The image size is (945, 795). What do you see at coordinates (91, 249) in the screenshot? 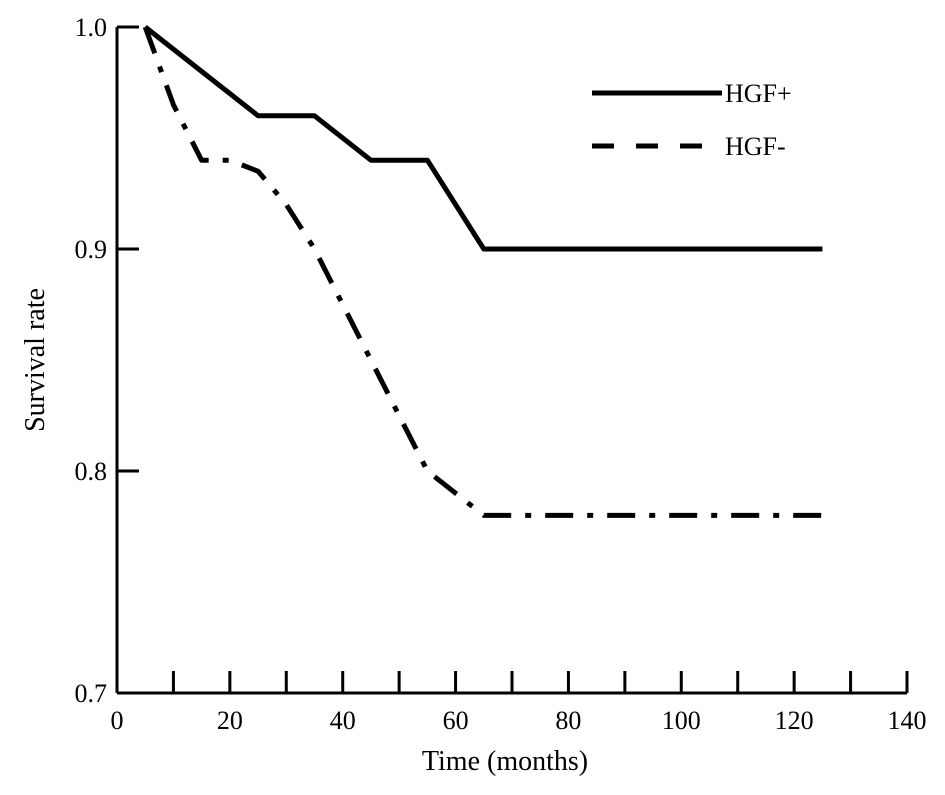
I see `y-tick-label: 0.9` at bounding box center [91, 249].